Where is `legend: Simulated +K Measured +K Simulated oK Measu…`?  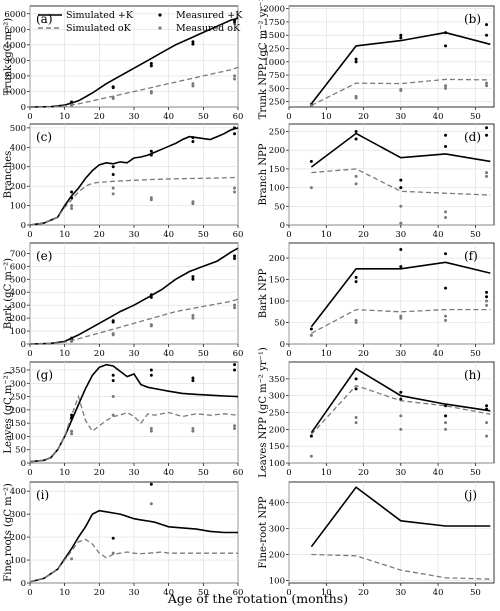 legend: Simulated +K Measured +K Simulated oK Measu… is located at coordinates (140, 22).